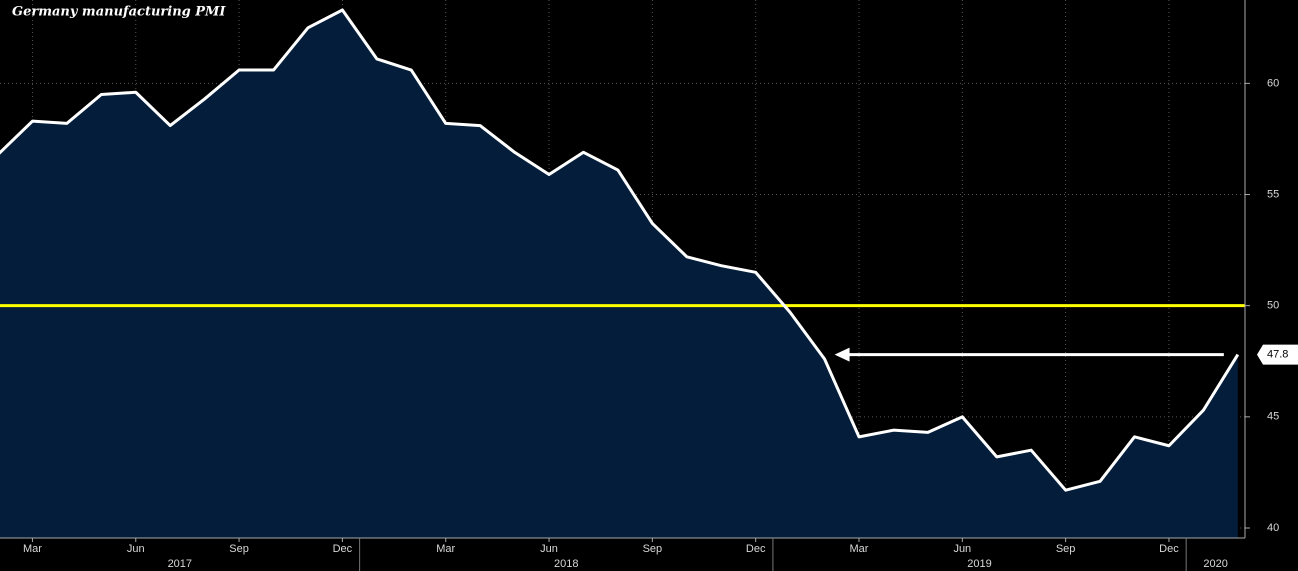  I want to click on y-tick-label: 50, so click(1273, 306).